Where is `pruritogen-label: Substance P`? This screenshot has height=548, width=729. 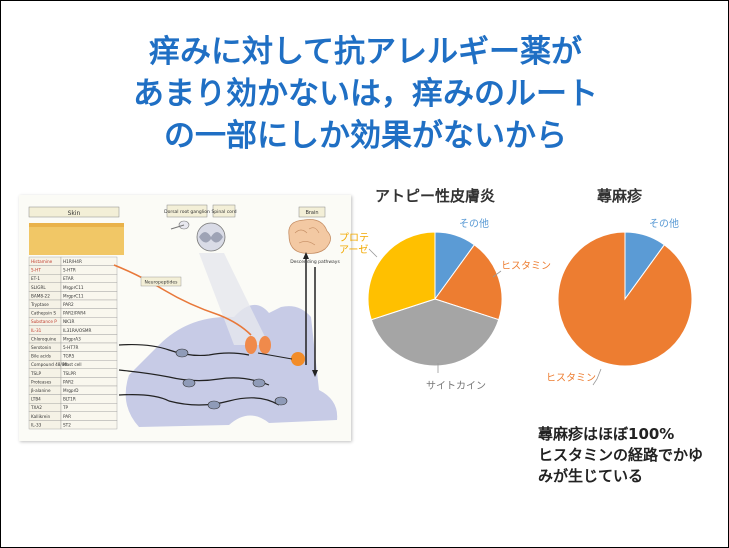 pruritogen-label: Substance P is located at coordinates (44, 321).